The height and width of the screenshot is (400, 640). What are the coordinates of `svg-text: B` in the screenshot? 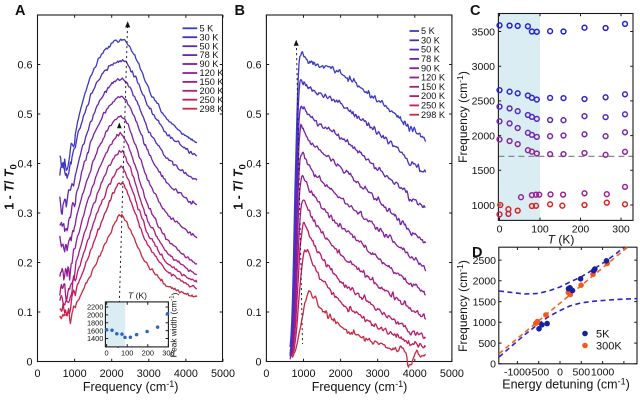 It's located at (240, 11).